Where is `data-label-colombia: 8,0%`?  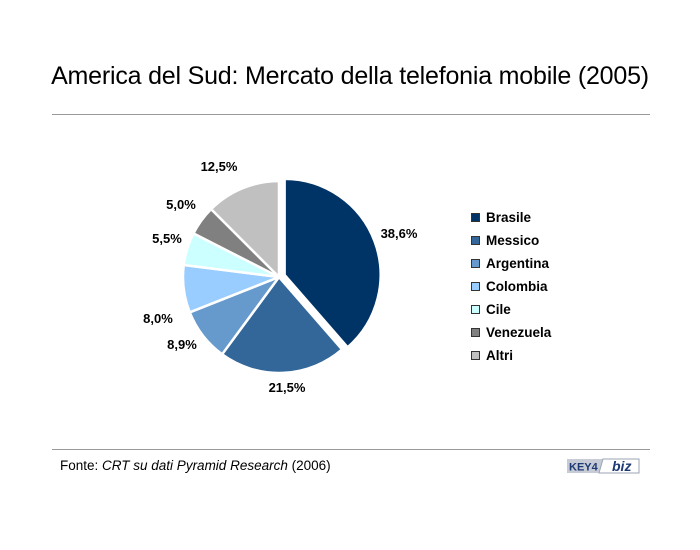 data-label-colombia: 8,0% is located at coordinates (158, 318).